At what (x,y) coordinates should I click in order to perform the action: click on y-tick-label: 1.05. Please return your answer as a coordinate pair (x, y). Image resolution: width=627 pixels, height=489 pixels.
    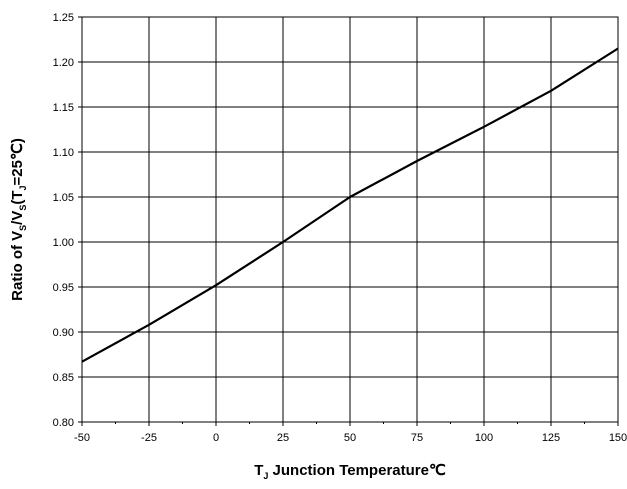
    Looking at the image, I should click on (63, 198).